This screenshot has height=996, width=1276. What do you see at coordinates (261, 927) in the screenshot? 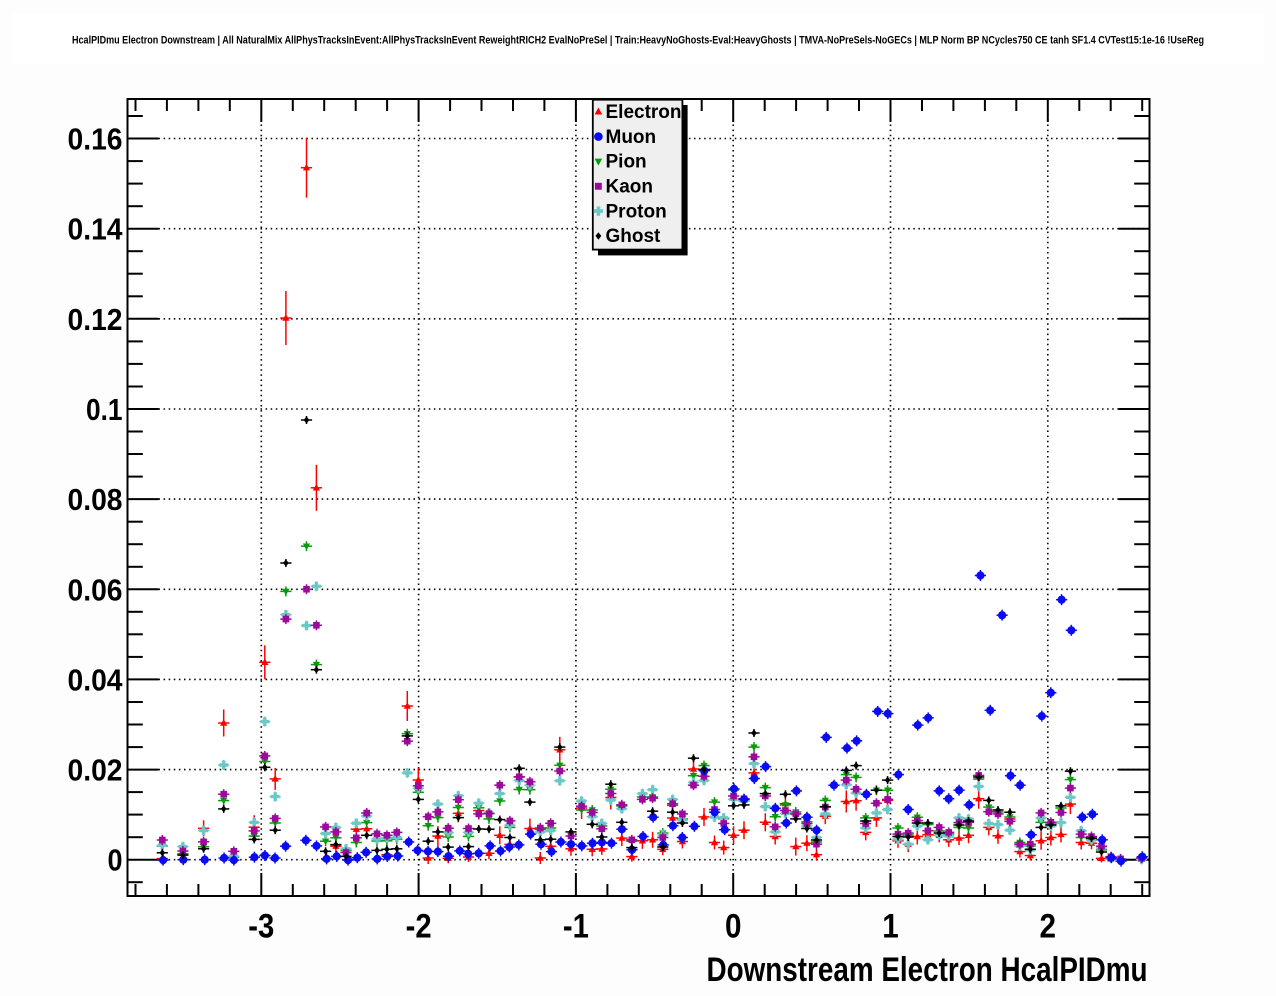
I see `svg-text: -3` at bounding box center [261, 927].